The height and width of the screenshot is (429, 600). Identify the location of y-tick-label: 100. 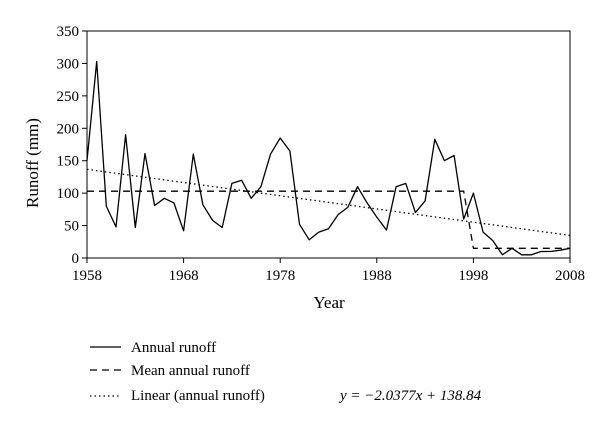
(68, 194).